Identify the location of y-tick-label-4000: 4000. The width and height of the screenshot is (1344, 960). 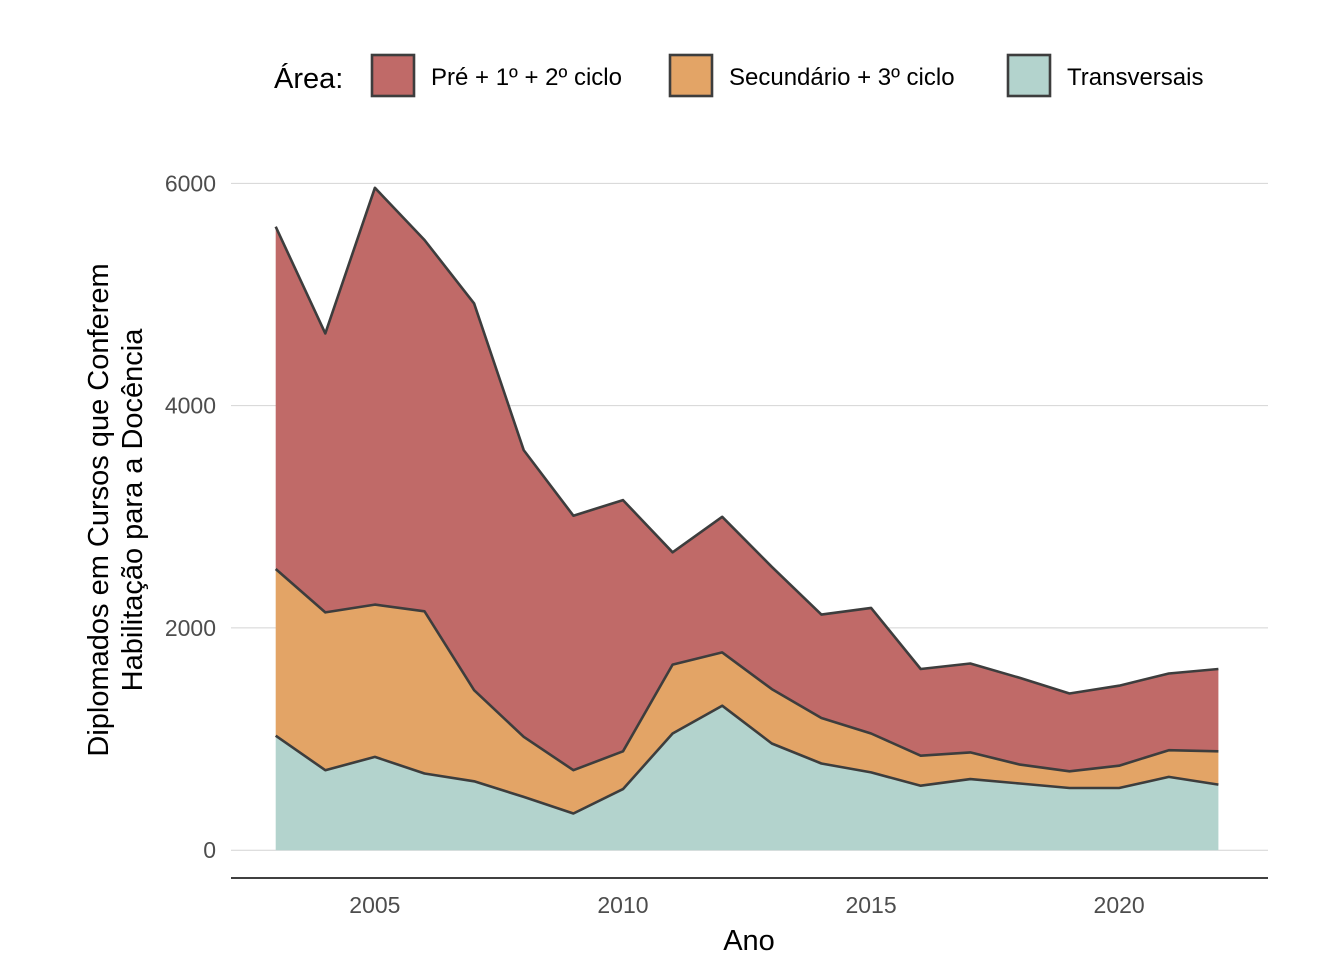
(190, 406).